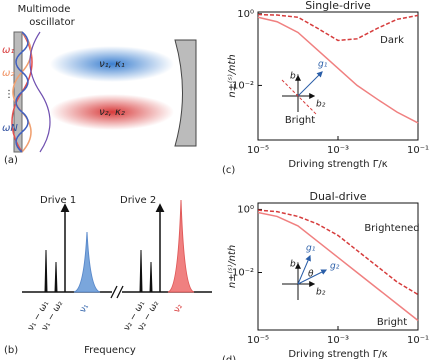 Image resolution: width=435 pixels, height=360 pixels. I want to click on plot-frame, so click(338, 76).